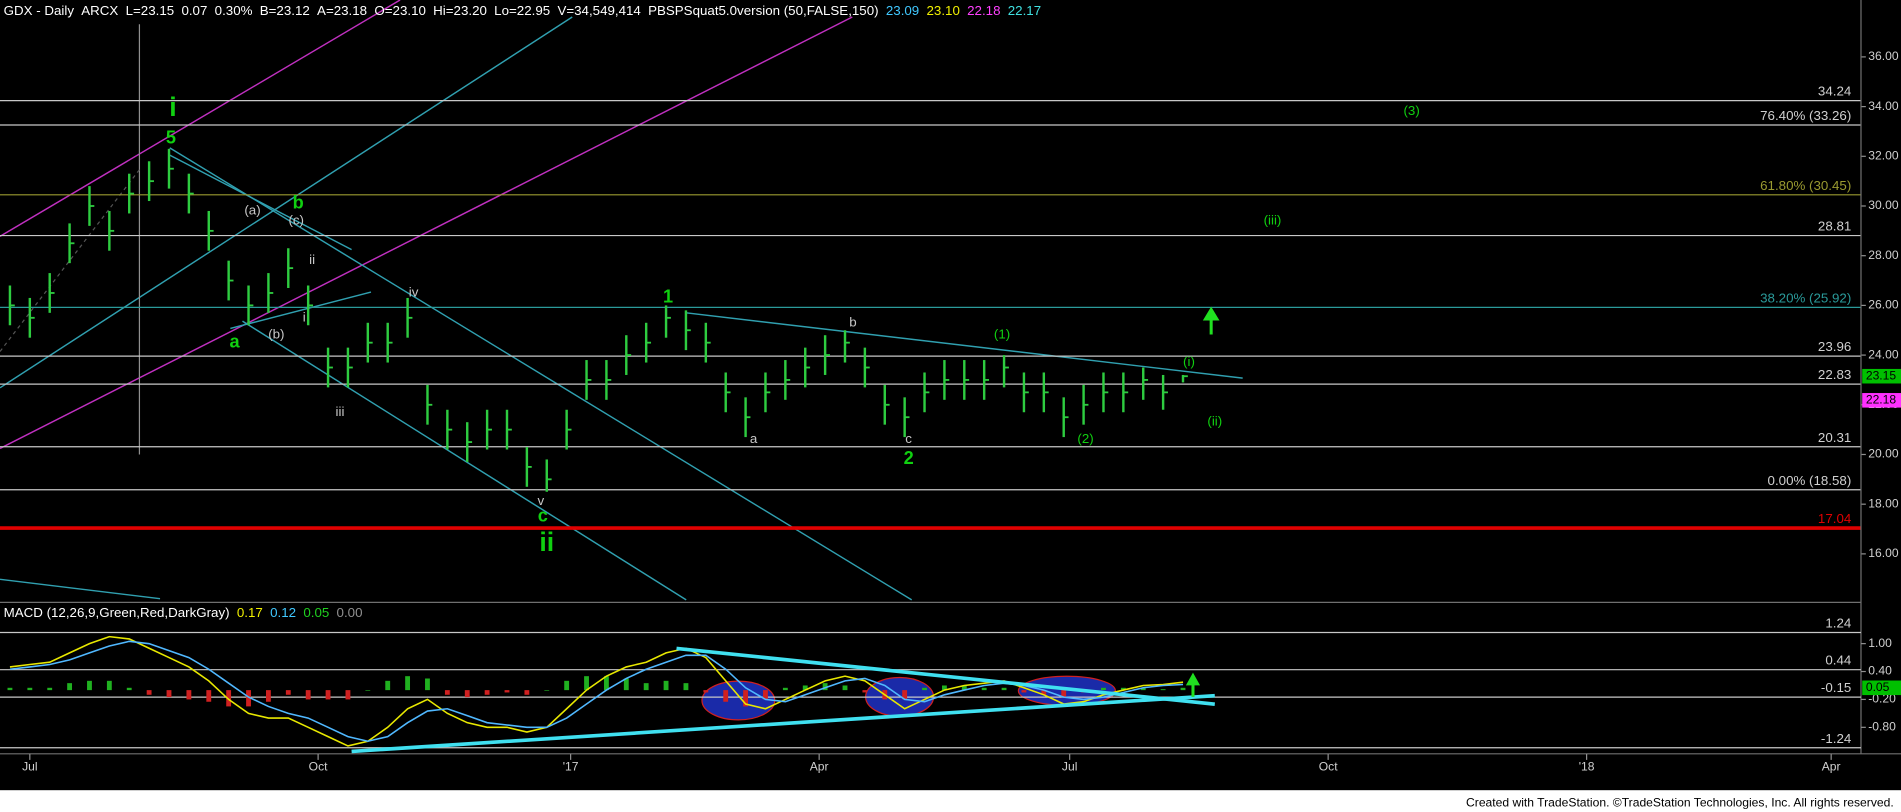 This screenshot has width=1901, height=812. What do you see at coordinates (908, 438) in the screenshot?
I see `wave-label: c` at bounding box center [908, 438].